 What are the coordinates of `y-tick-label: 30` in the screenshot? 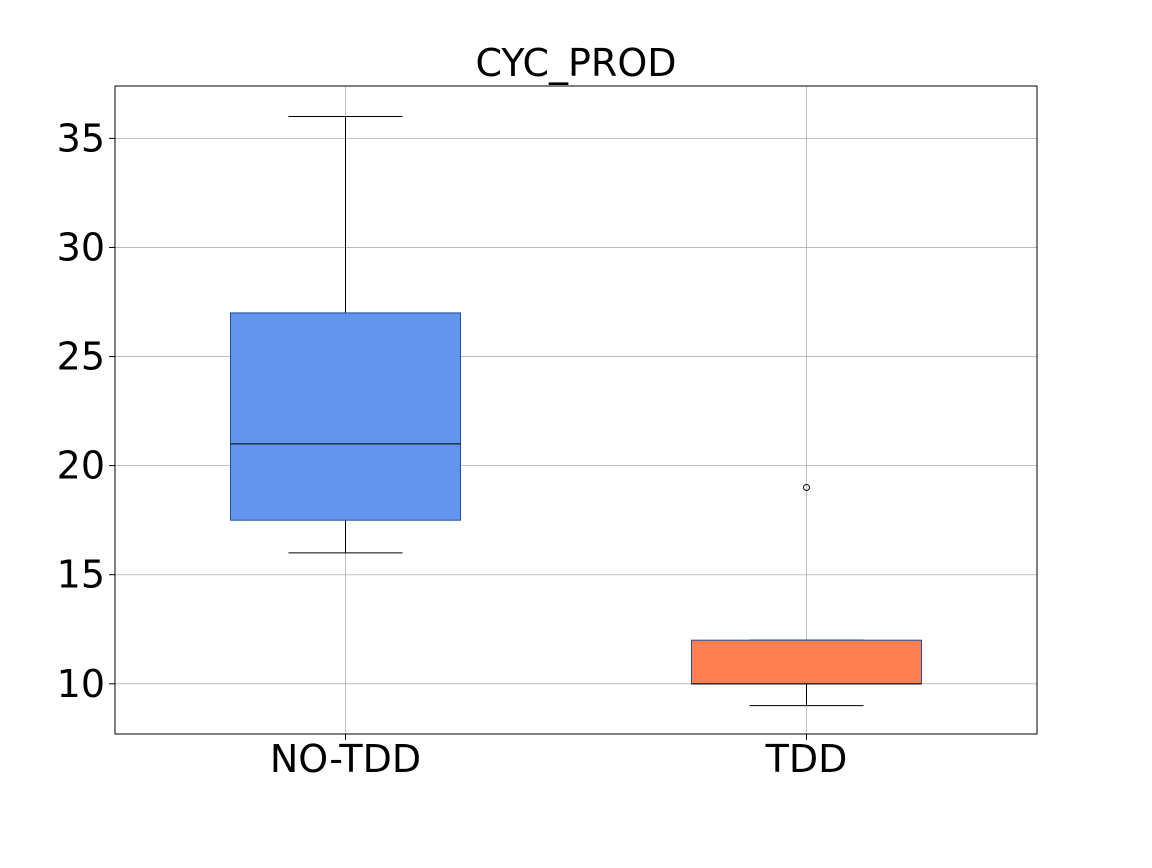 It's located at (81, 247).